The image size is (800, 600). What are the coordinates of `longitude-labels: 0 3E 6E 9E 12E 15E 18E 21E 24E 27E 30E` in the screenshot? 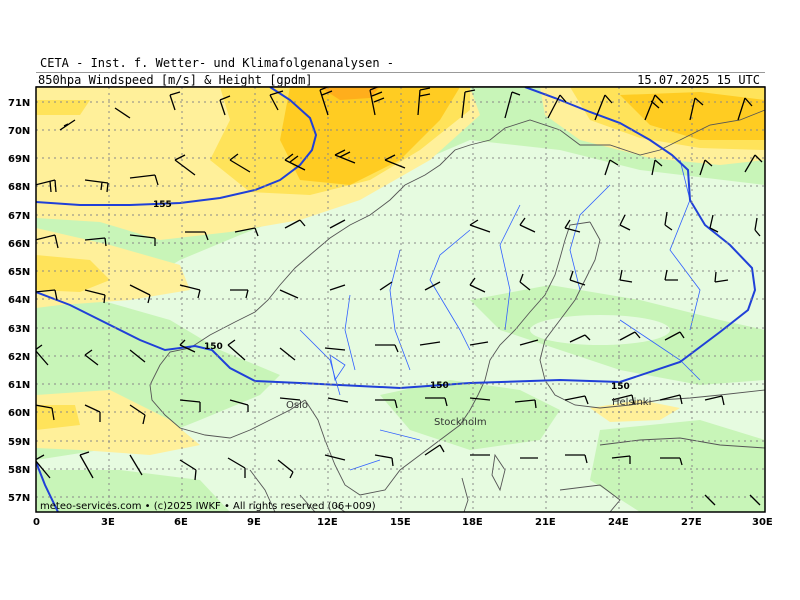 It's located at (403, 522).